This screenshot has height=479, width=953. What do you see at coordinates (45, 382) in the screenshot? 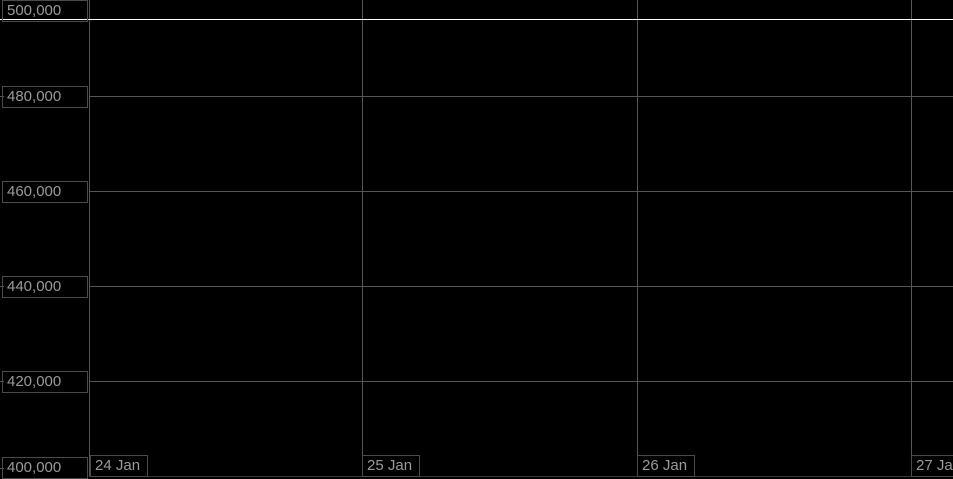
I see `y-axis-label-420000: 420,000` at bounding box center [45, 382].